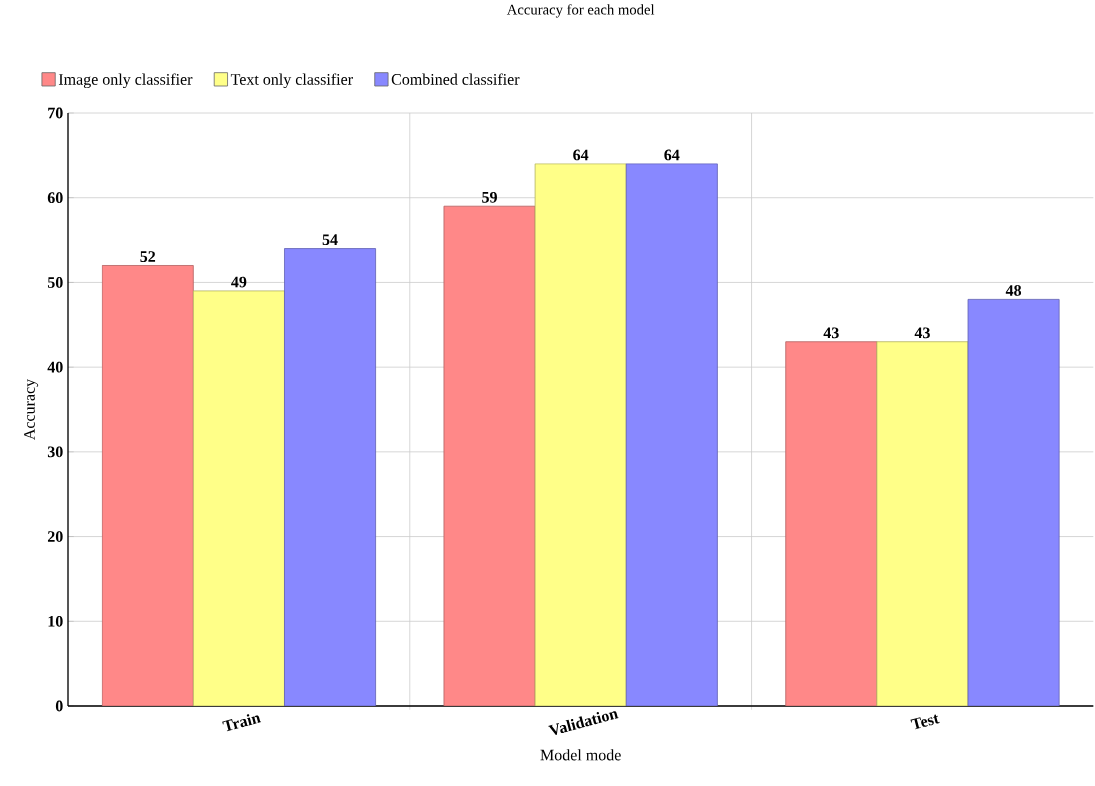  I want to click on data-label: 54, so click(330, 240).